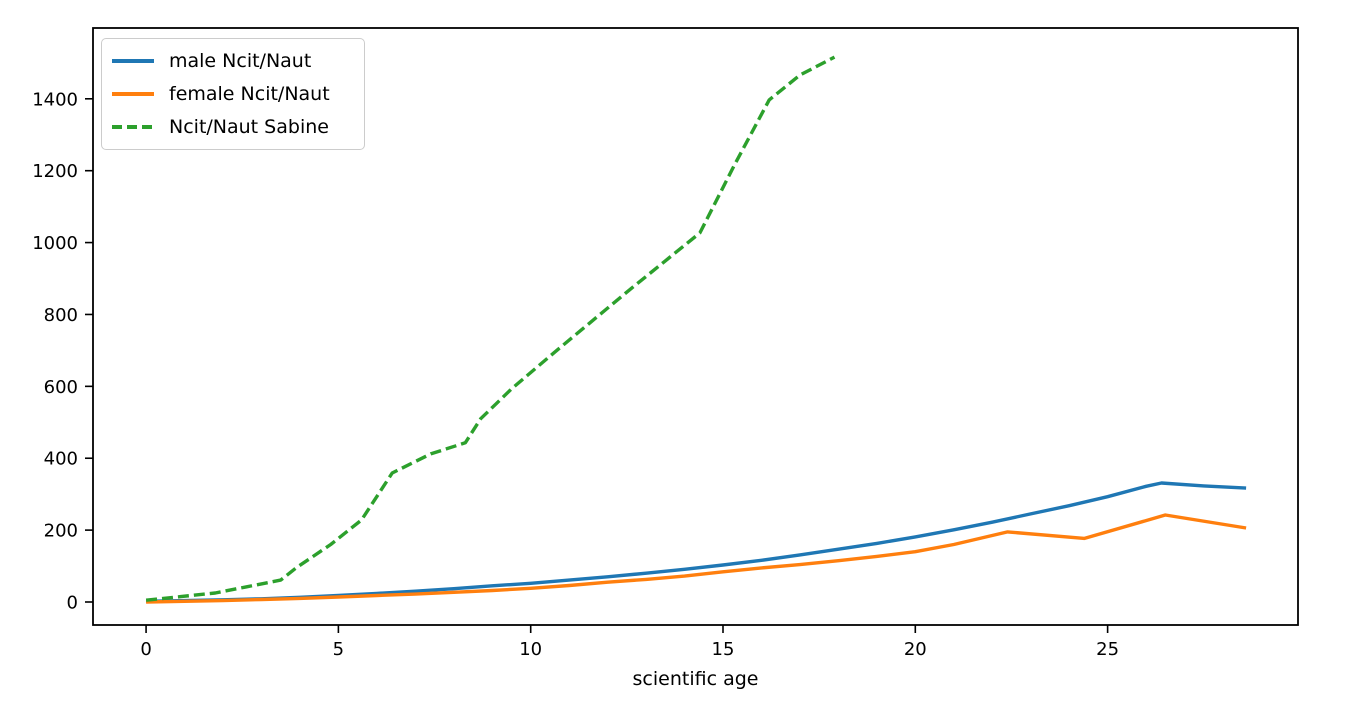 This screenshot has width=1356, height=702. I want to click on x-tick-label: 0, so click(145, 649).